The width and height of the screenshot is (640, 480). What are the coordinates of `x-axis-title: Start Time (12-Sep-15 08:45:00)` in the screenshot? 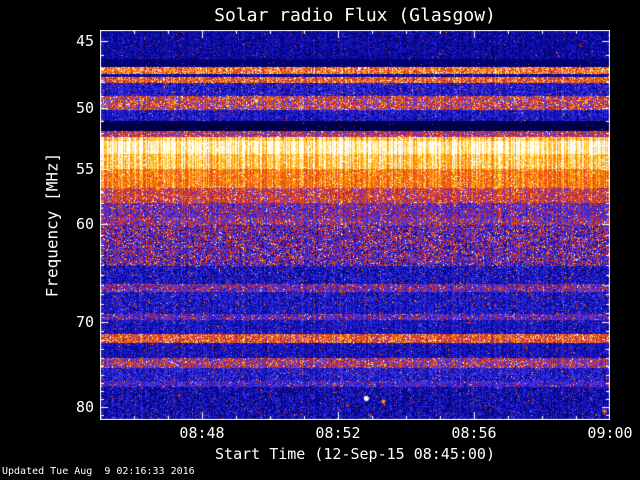 It's located at (355, 454).